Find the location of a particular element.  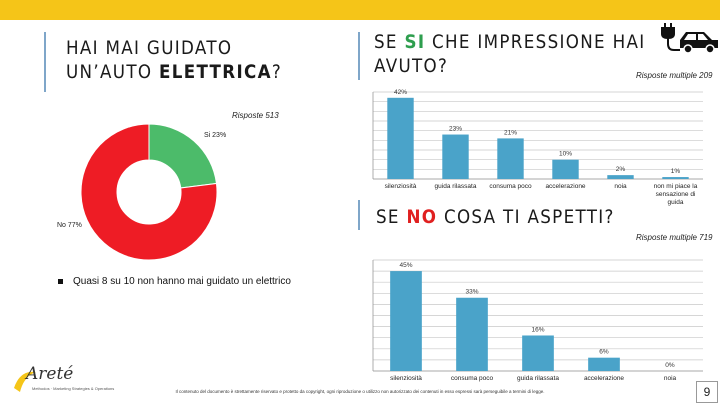

top-right-title-line1: SE SI CHE IMPRESSIONE HAI is located at coordinates (509, 42).